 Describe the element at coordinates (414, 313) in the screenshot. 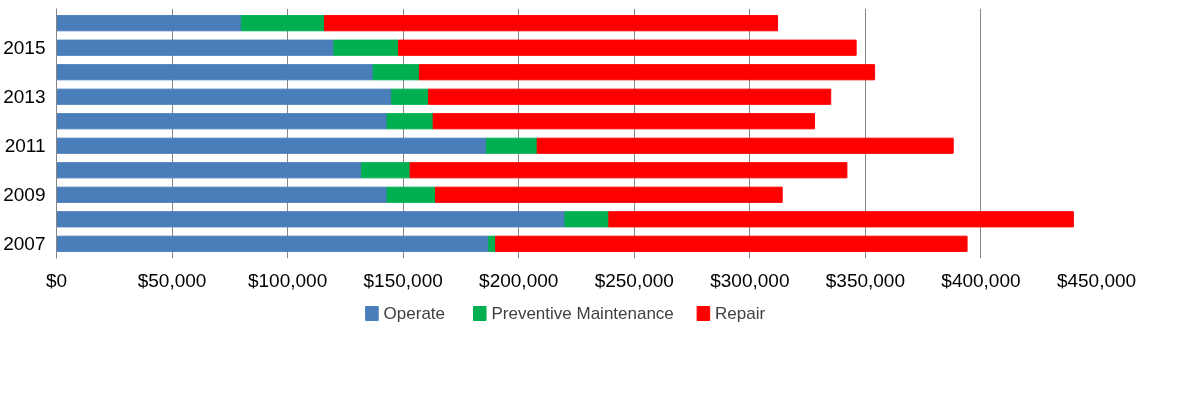

I see `legend-label: Operate` at that location.